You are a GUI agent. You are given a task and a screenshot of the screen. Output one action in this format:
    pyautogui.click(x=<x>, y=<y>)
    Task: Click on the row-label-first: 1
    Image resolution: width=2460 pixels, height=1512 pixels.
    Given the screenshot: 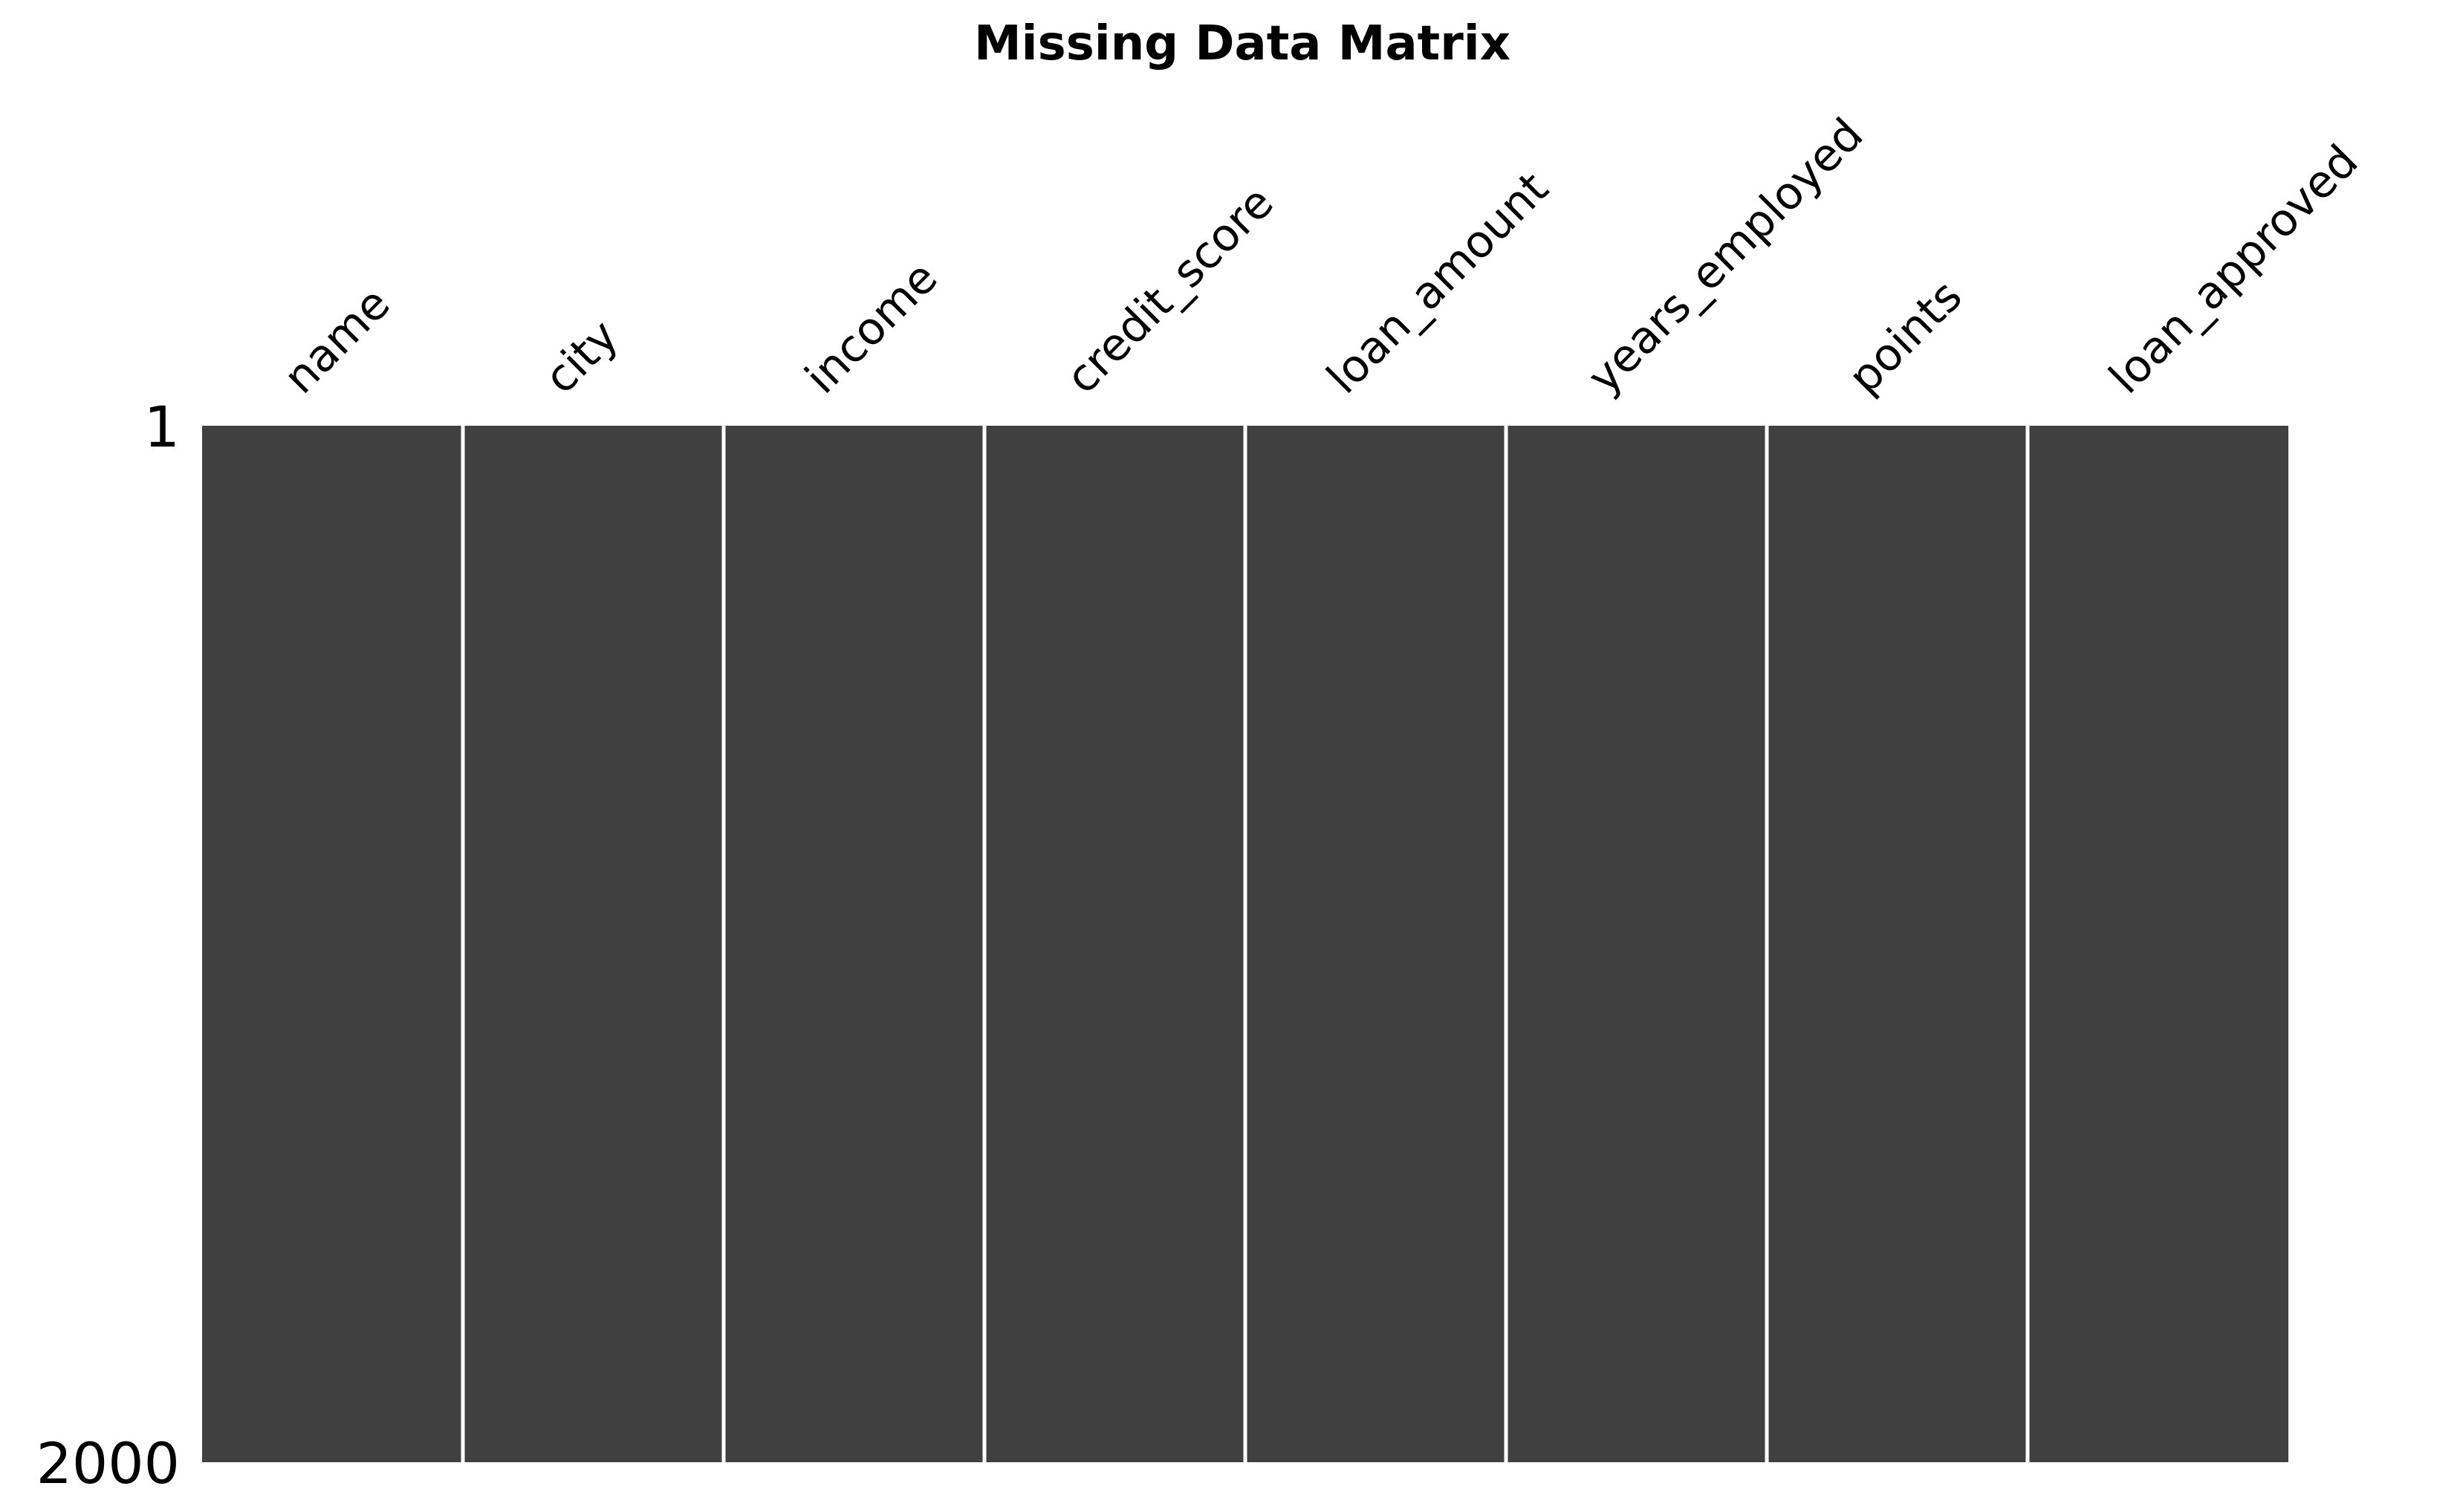 What is the action you would take?
    pyautogui.click(x=162, y=427)
    